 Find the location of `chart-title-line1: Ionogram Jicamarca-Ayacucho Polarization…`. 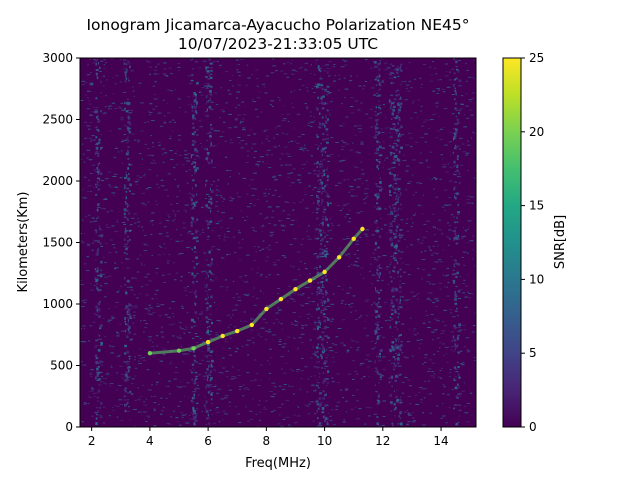

chart-title-line1: Ionogram Jicamarca-Ayacucho Polarization… is located at coordinates (278, 25).